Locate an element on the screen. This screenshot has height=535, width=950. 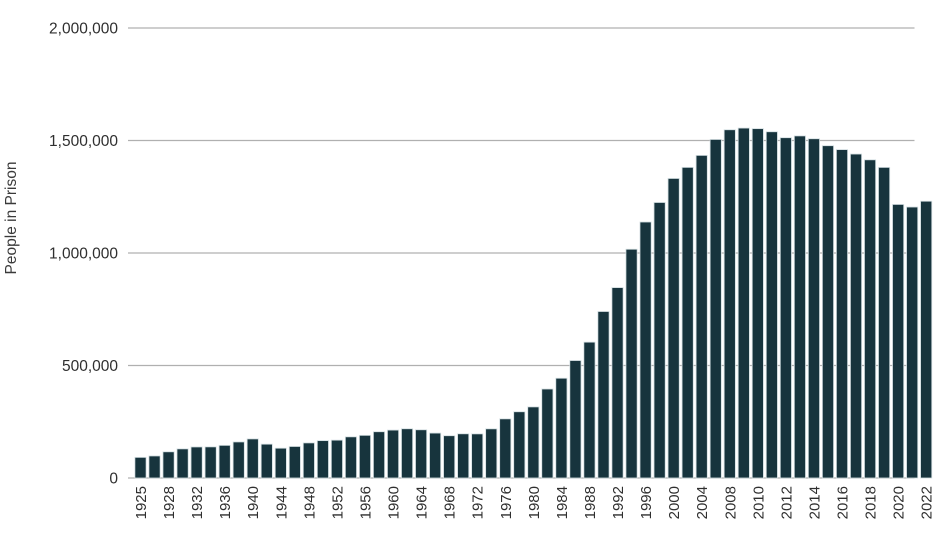
bar-1982 is located at coordinates (547, 433).